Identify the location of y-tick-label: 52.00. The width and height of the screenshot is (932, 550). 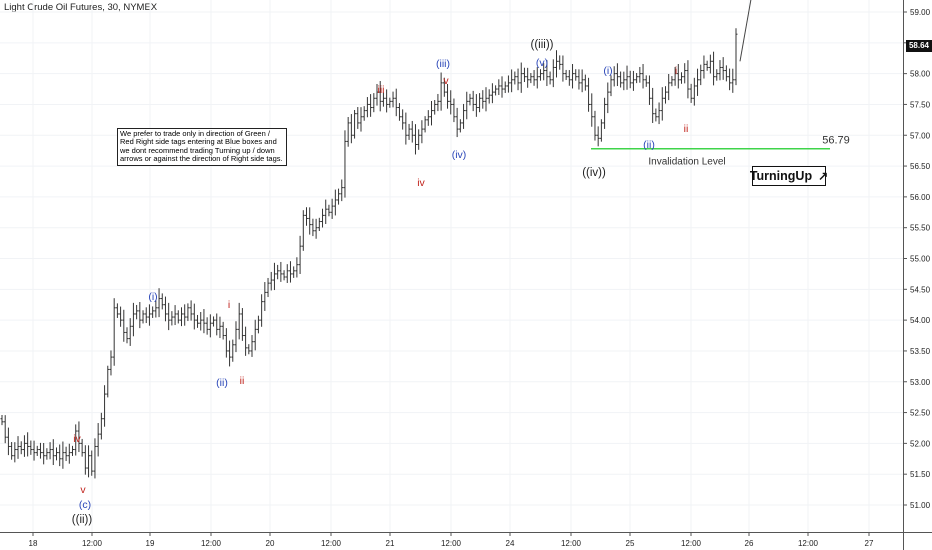
(920, 443).